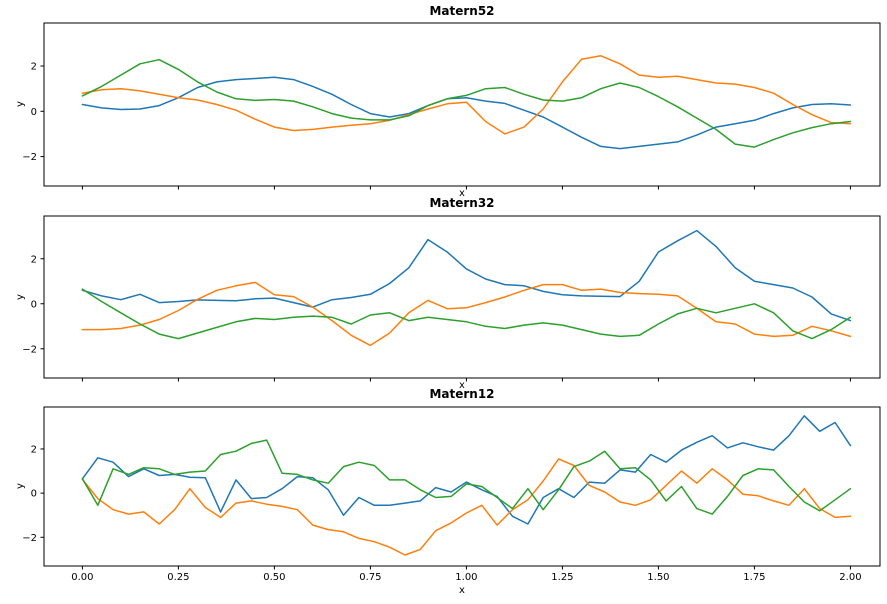 The image size is (887, 604). What do you see at coordinates (20, 104) in the screenshot?
I see `y-axis-label-1: y` at bounding box center [20, 104].